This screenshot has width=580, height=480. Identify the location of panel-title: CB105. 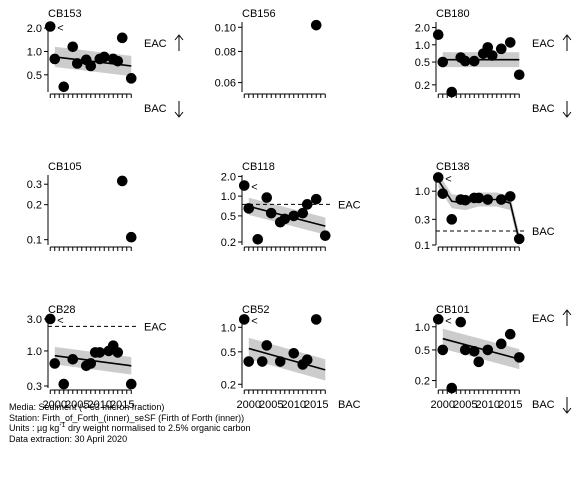
(65, 167).